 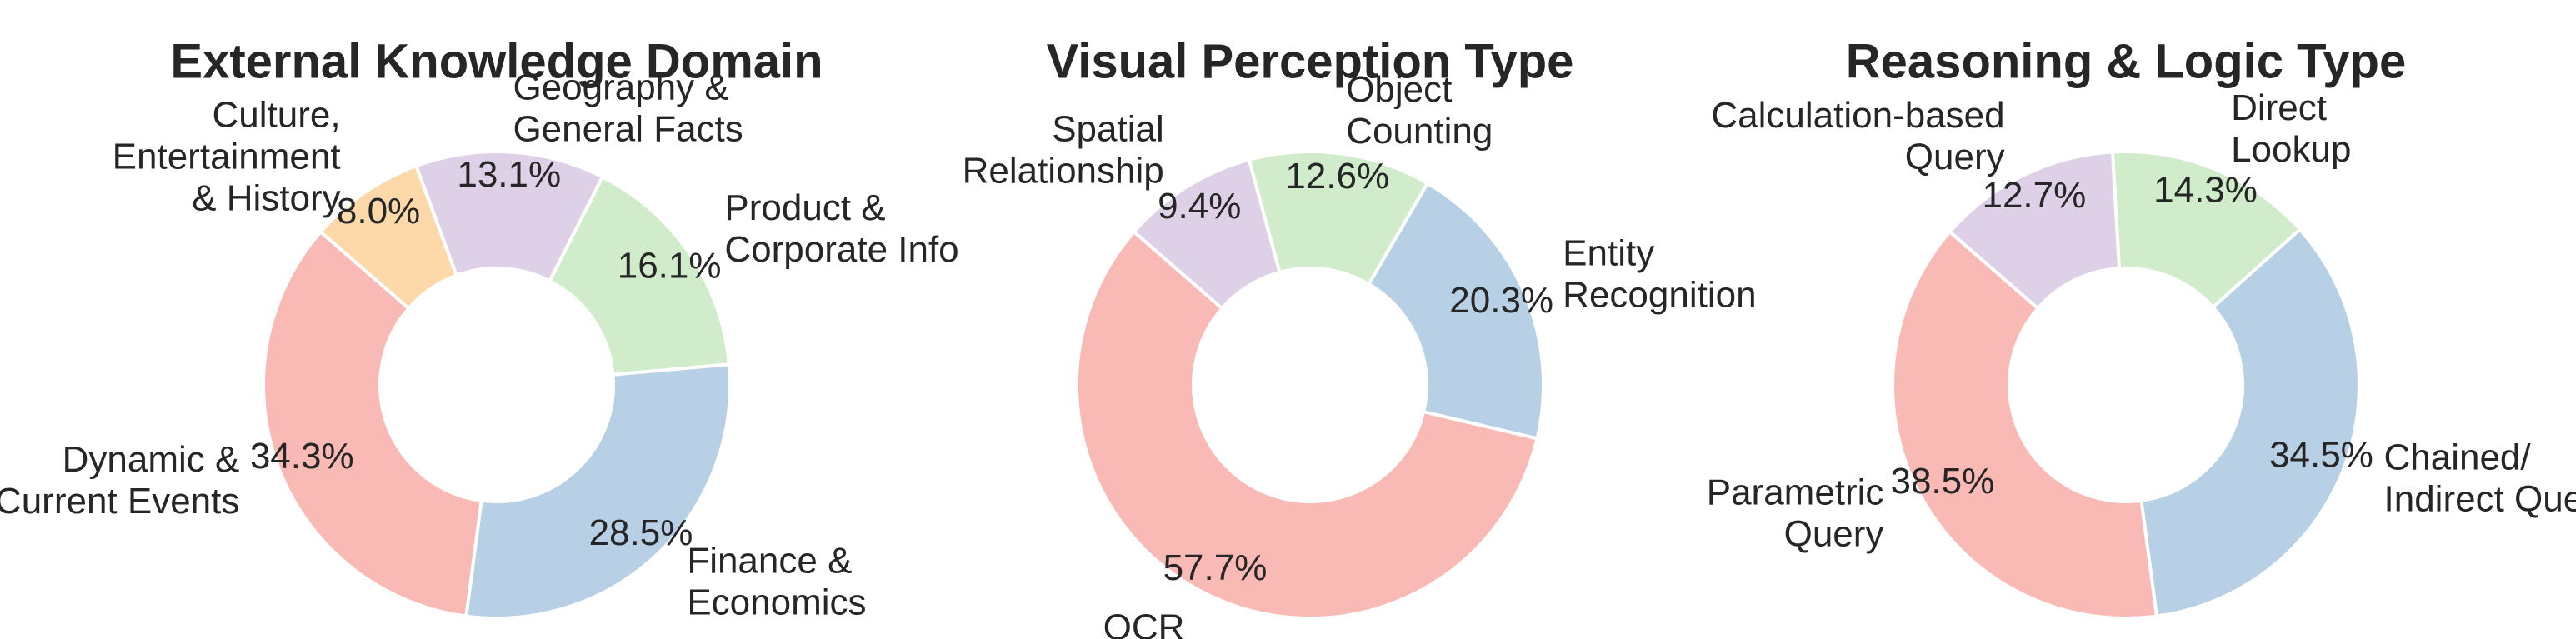 What do you see at coordinates (1857, 135) in the screenshot?
I see `slice-label: Calculation-based Query` at bounding box center [1857, 135].